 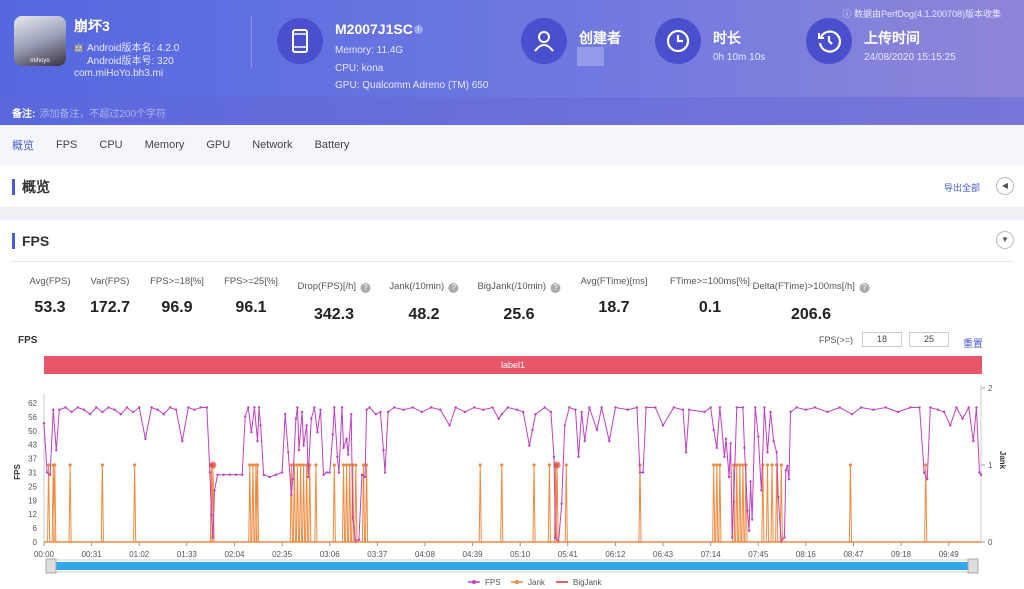 What do you see at coordinates (332, 145) in the screenshot?
I see `tab-battery: Battery` at bounding box center [332, 145].